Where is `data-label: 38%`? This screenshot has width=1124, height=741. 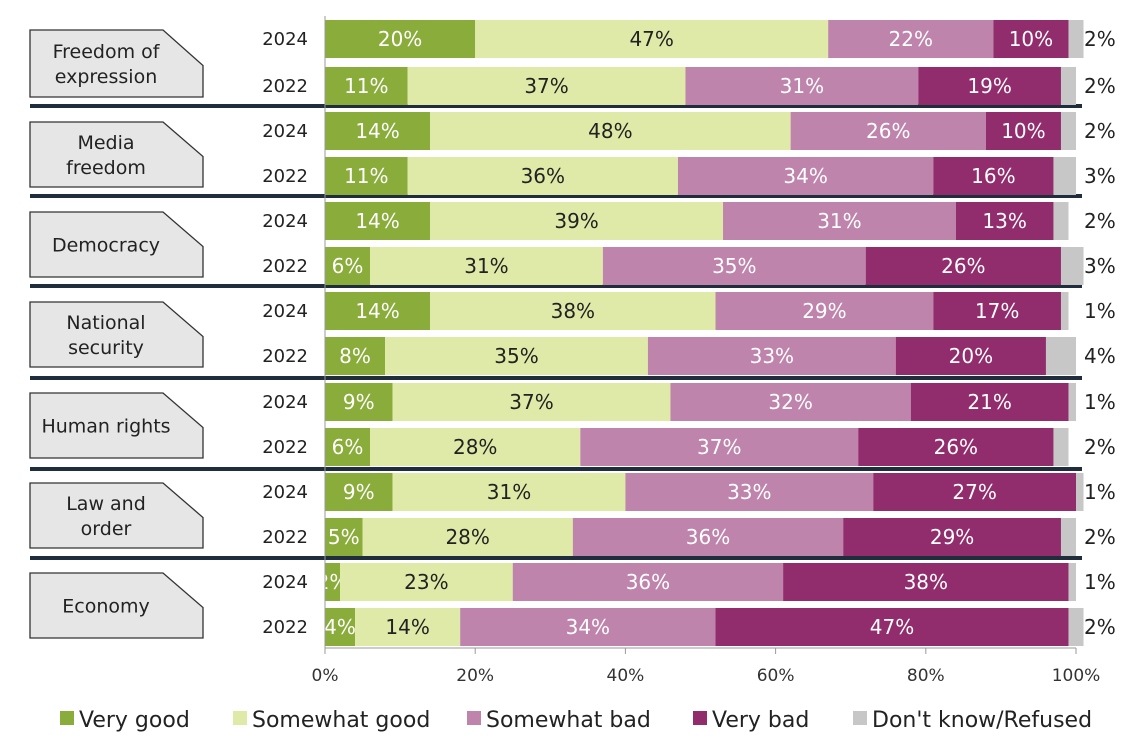 data-label: 38% is located at coordinates (926, 582).